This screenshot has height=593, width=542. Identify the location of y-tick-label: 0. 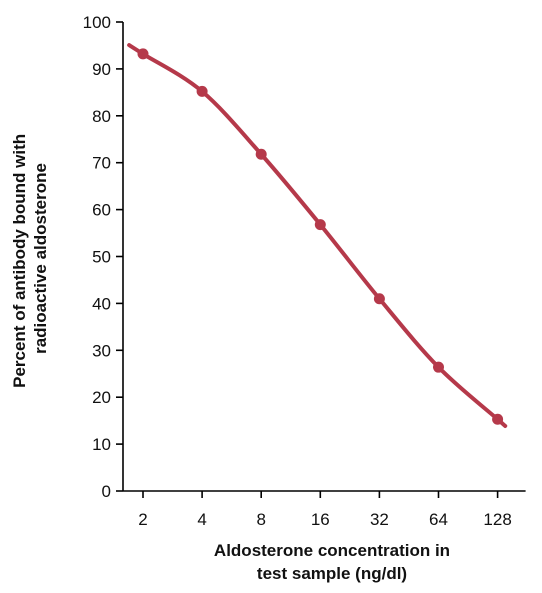
(106, 491).